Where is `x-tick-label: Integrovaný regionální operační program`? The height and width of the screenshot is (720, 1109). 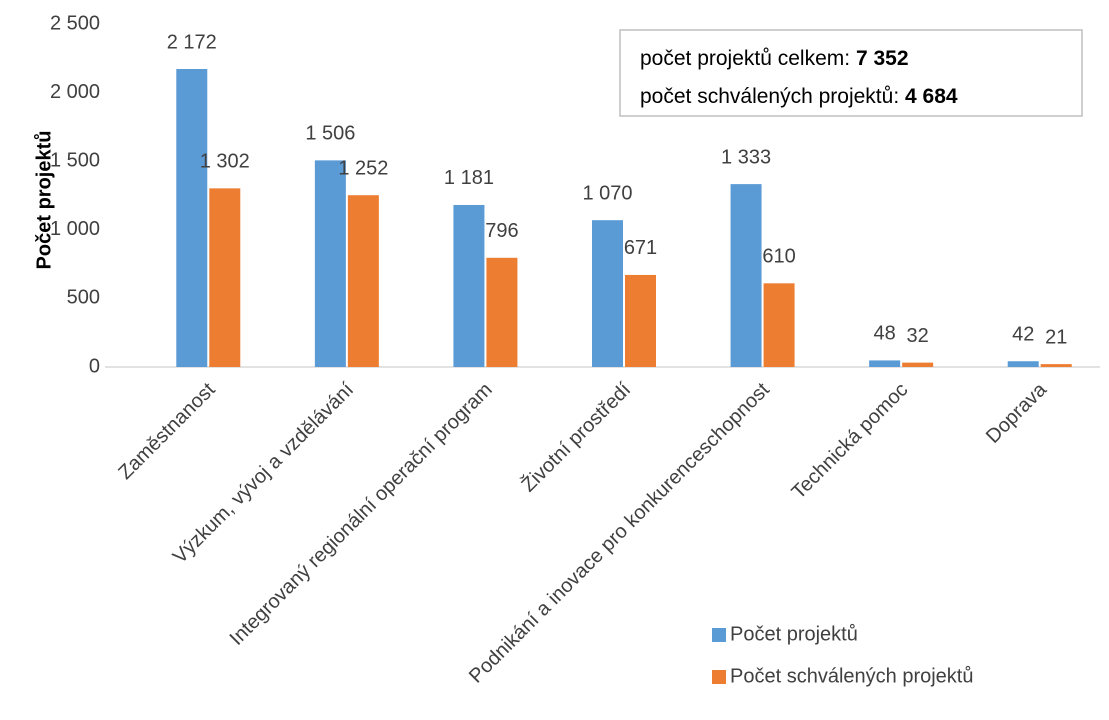
x-tick-label: Integrovaný regionální operační program is located at coordinates (361, 514).